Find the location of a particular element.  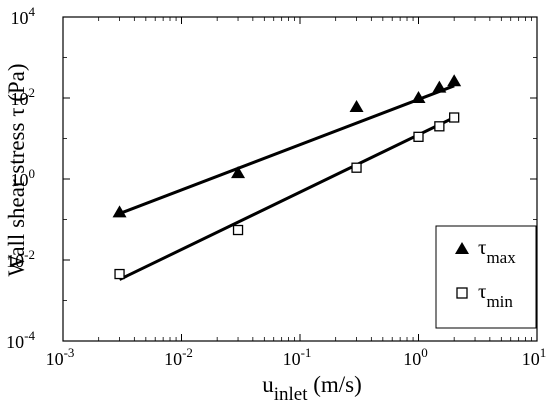

legend-marker-tau-min is located at coordinates (462, 293).